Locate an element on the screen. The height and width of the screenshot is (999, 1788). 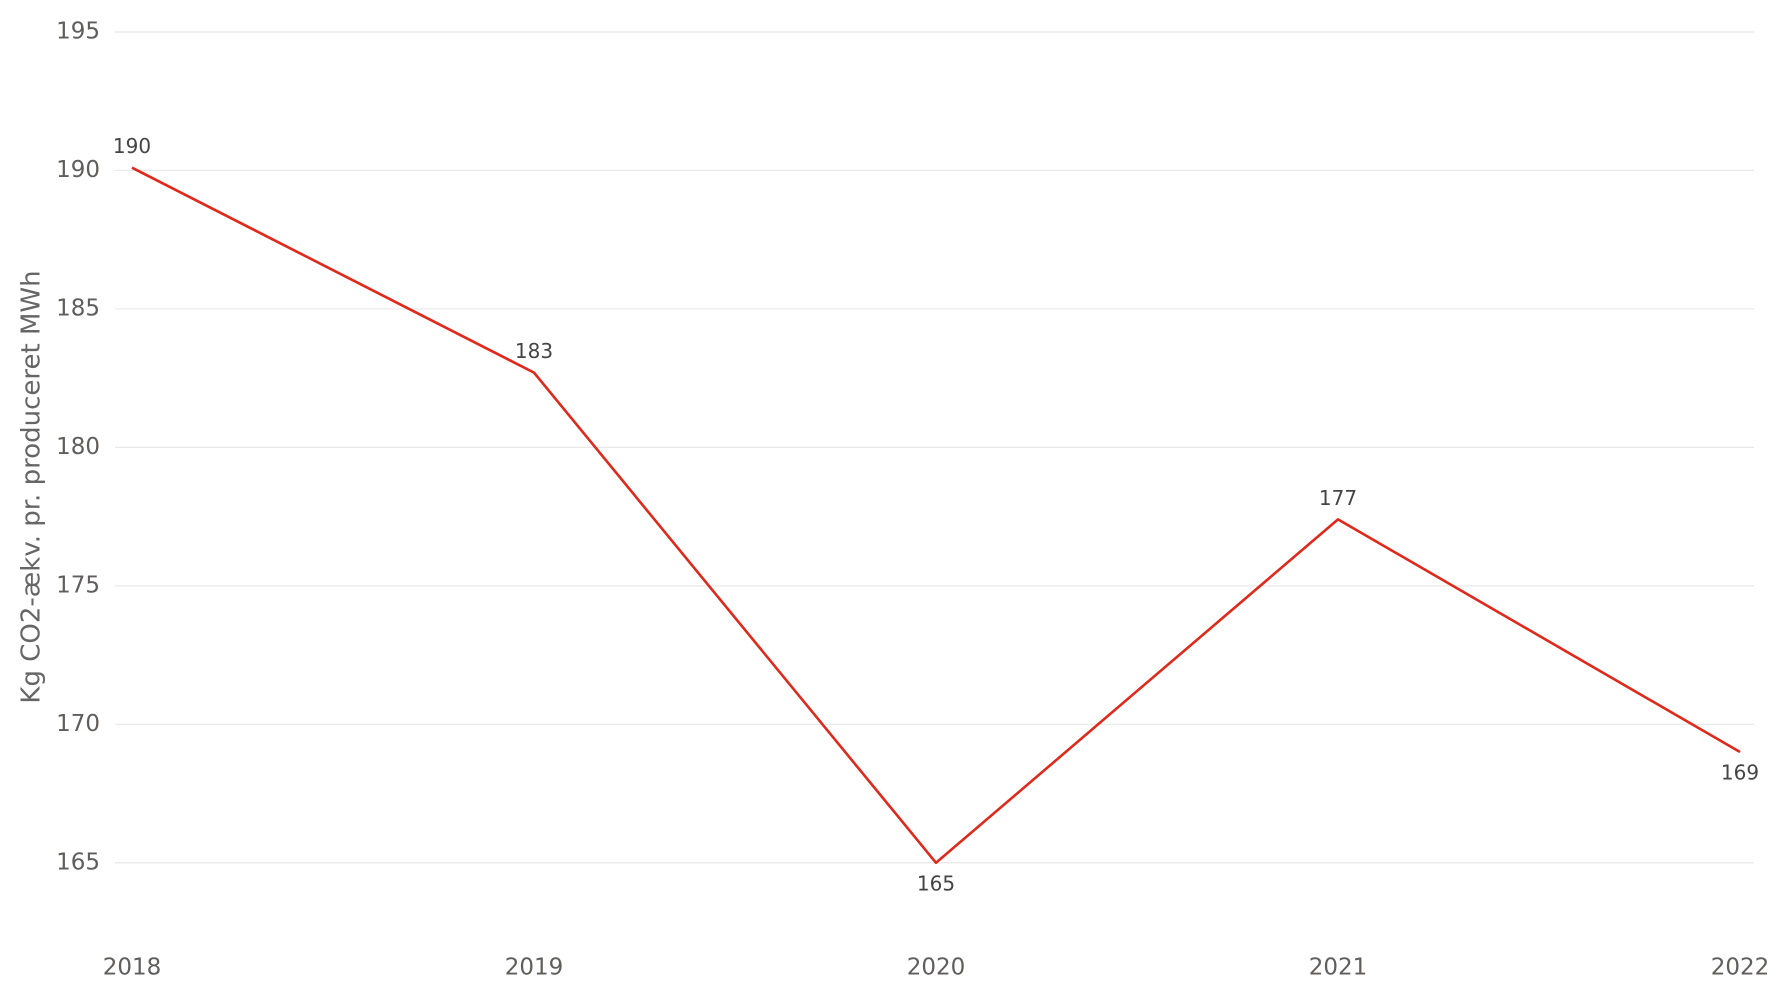
data-label: 177 is located at coordinates (1338, 498).